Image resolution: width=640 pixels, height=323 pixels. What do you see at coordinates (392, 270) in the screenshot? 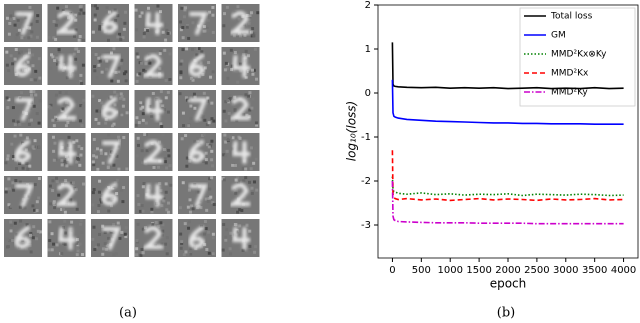
I see `x-tick-label: 0` at bounding box center [392, 270].